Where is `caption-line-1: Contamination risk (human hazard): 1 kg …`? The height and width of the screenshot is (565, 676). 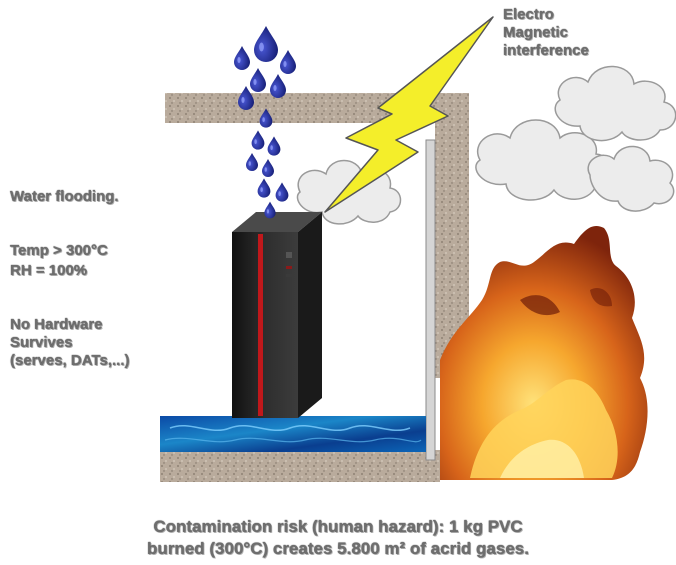
caption-line-1: Contamination risk (human hazard): 1 kg … is located at coordinates (338, 526).